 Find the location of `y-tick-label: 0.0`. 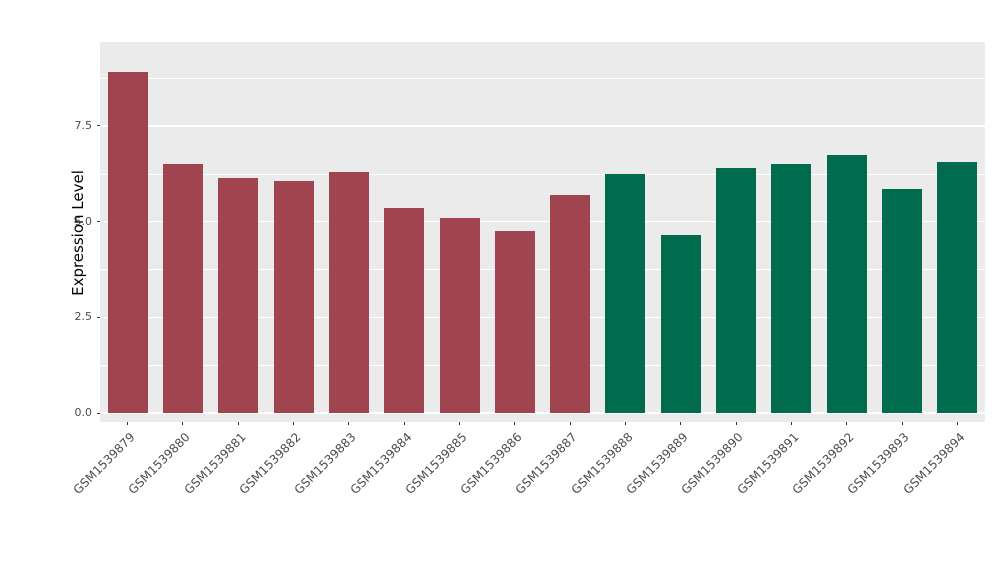

y-tick-label: 0.0 is located at coordinates (83, 412).